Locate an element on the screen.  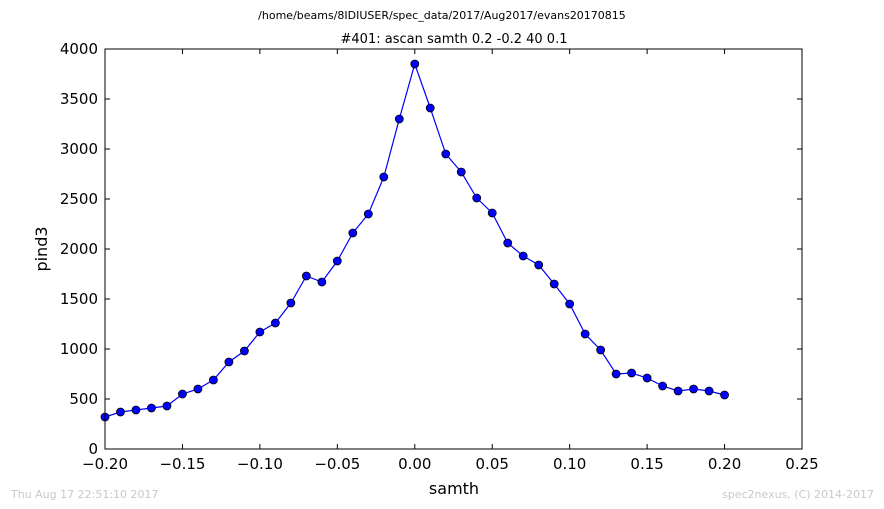
x-axis-label: samth is located at coordinates (454, 488).